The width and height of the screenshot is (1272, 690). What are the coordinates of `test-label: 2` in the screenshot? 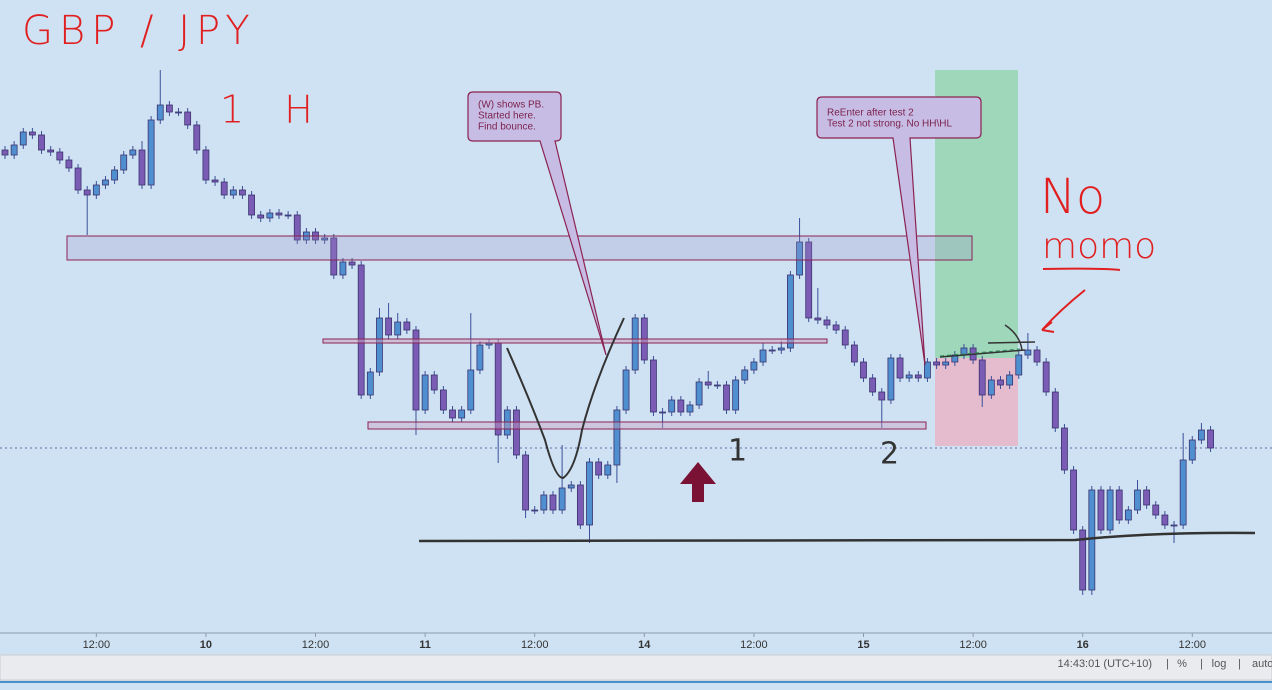 It's located at (889, 454).